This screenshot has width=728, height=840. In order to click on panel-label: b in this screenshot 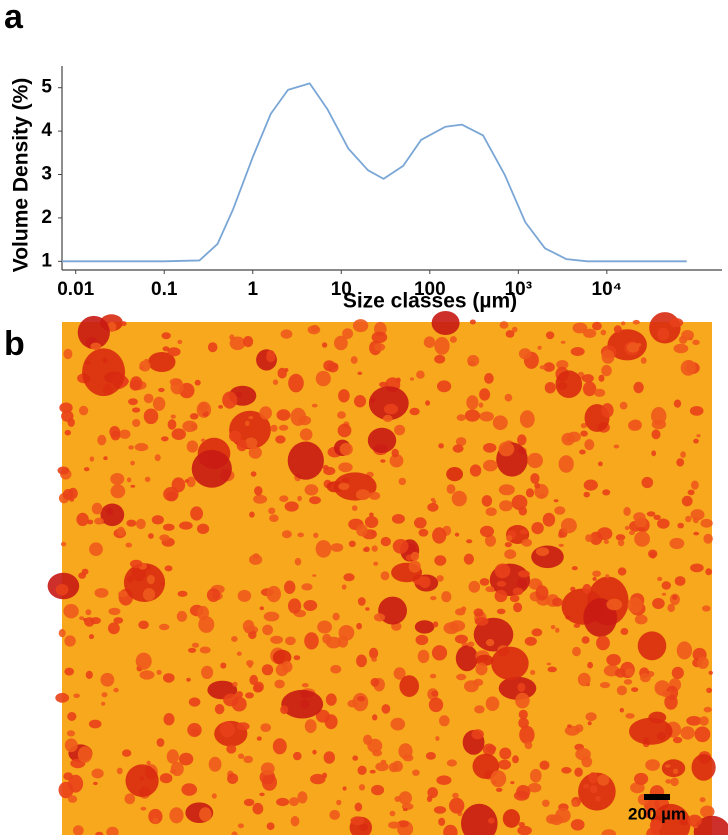, I will do `click(14, 344)`.